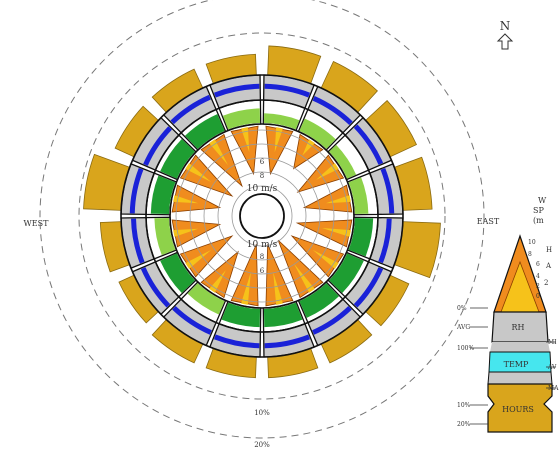 The image size is (559, 450). Describe the element at coordinates (464, 424) in the screenshot. I see `legend-left-label: 20%` at that location.